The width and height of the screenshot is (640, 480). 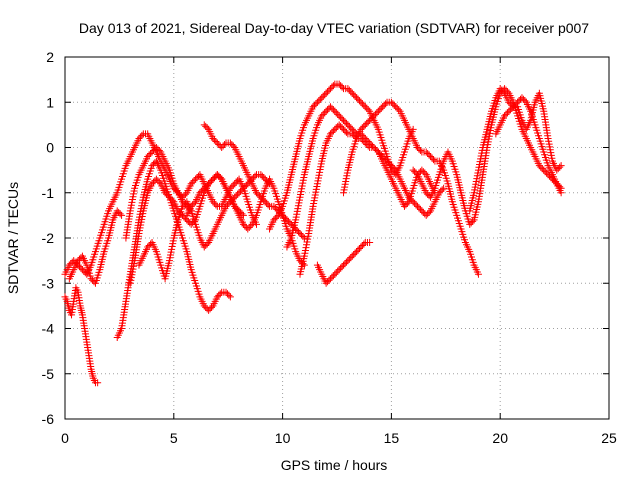 What do you see at coordinates (50, 148) in the screenshot?
I see `y-tick-label: 0` at bounding box center [50, 148].